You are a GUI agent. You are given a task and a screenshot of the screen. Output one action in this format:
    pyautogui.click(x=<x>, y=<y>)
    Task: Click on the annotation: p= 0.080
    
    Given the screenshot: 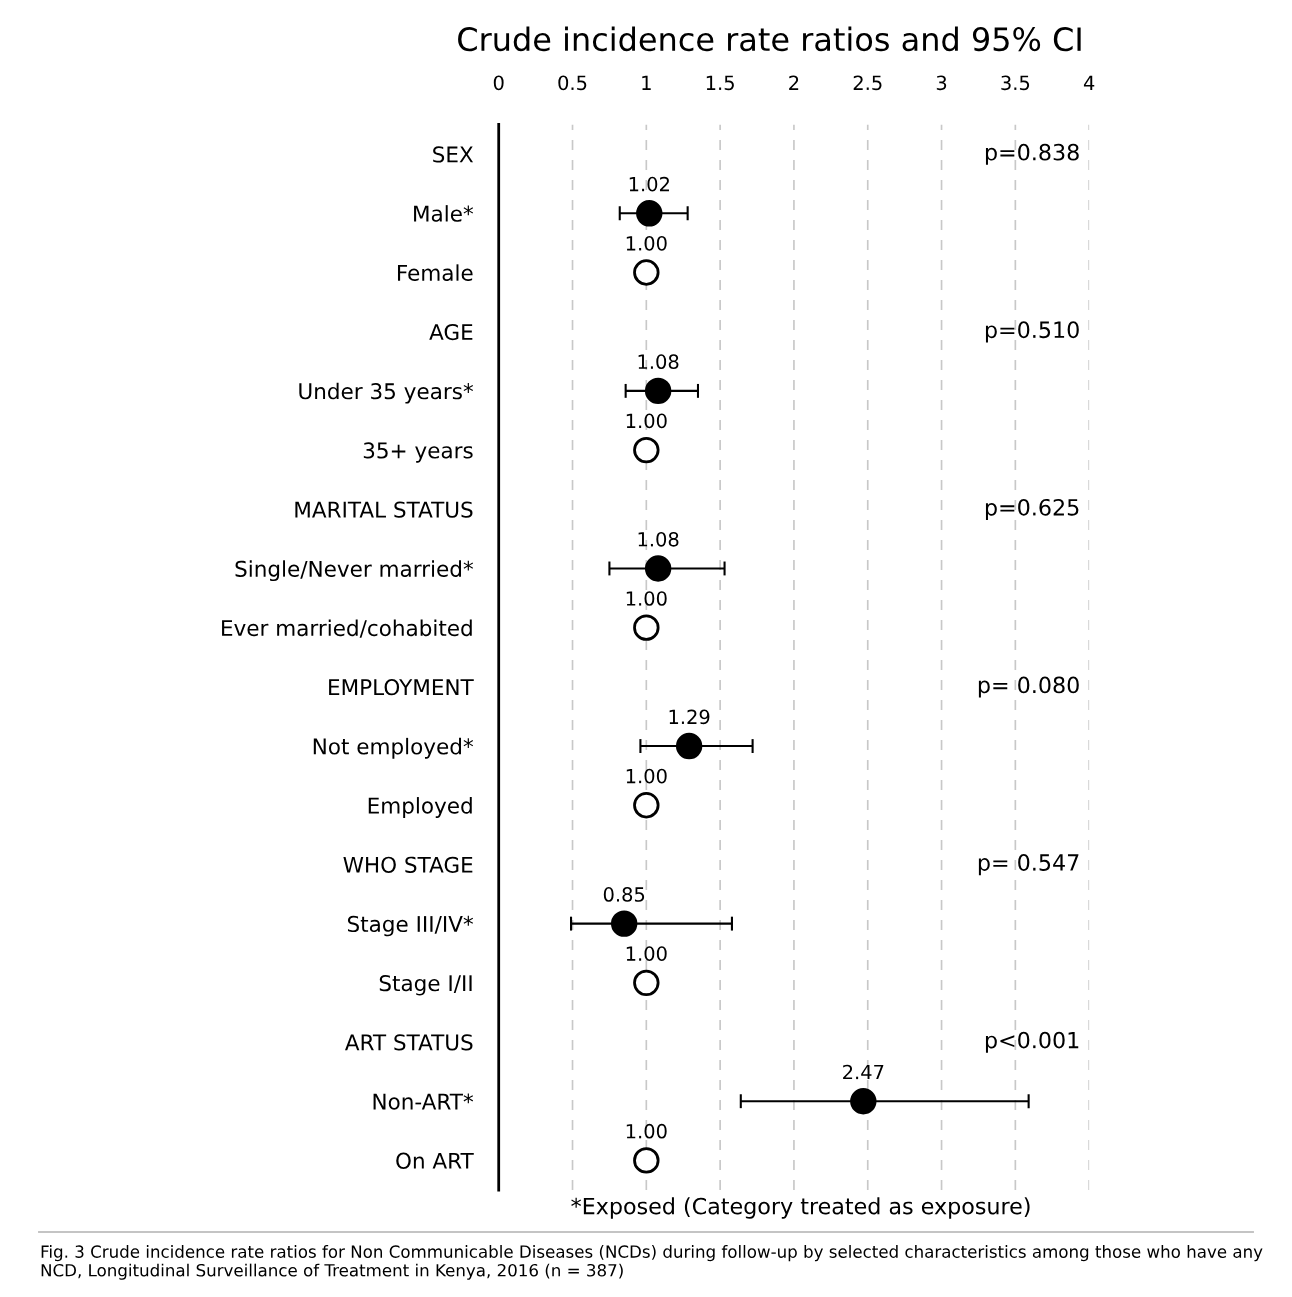 What is the action you would take?
    pyautogui.click(x=1028, y=687)
    